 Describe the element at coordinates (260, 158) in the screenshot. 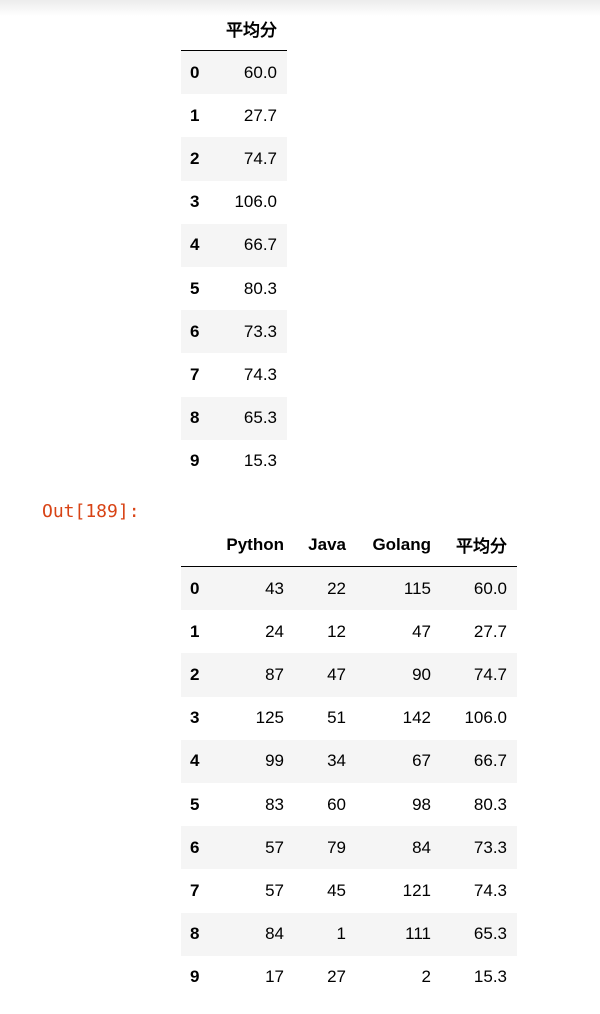

I see `table-cell: 74.7` at that location.